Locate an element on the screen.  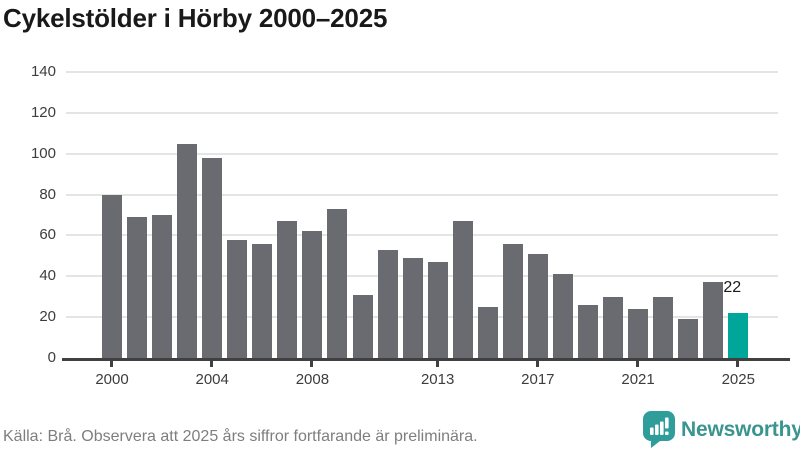
newsworthy-logo: Newsworthy is located at coordinates (721, 429).